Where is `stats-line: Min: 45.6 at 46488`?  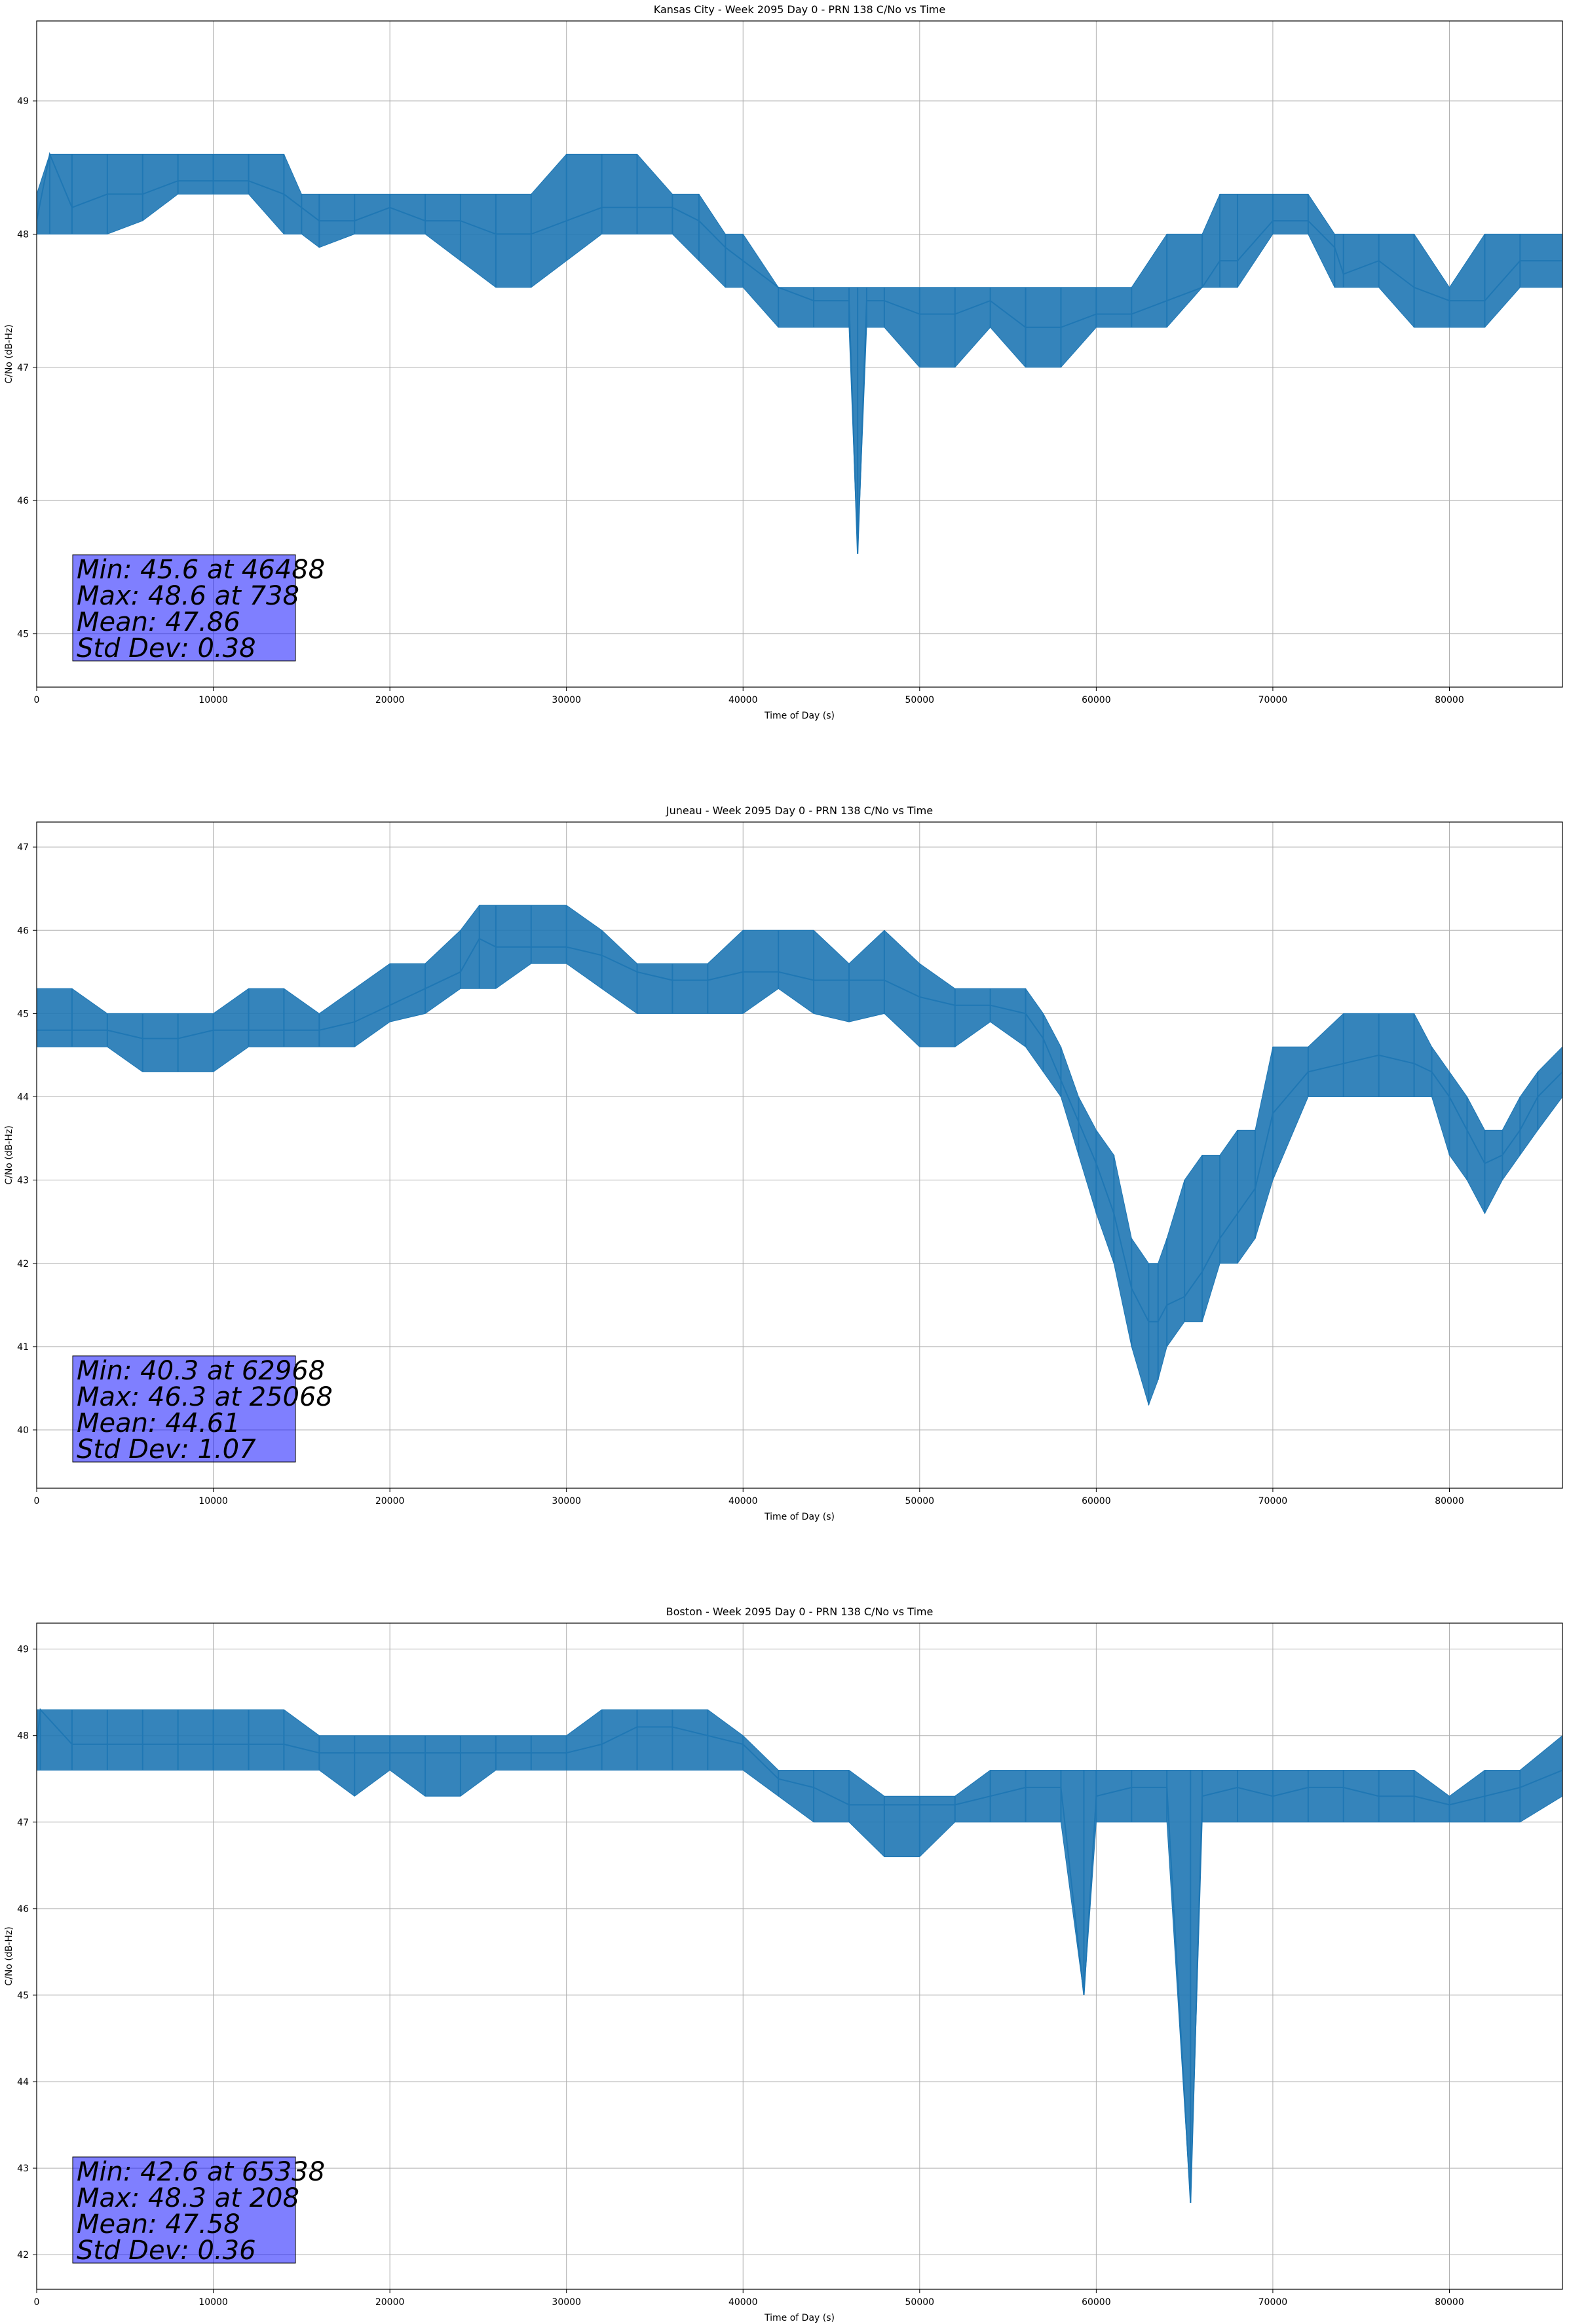
stats-line: Min: 45.6 at 46488 is located at coordinates (201, 570).